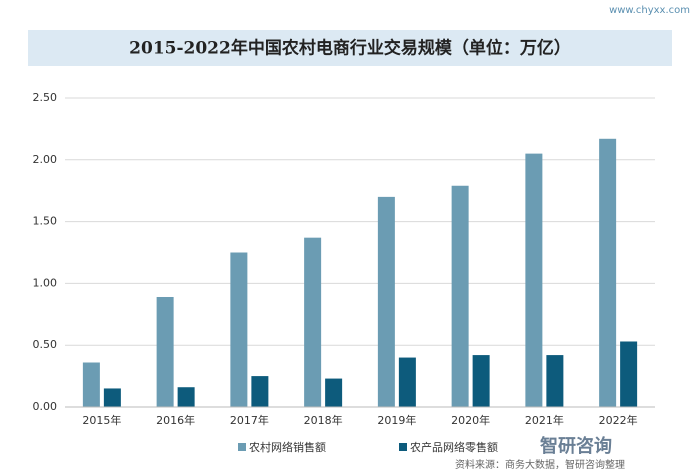 Image resolution: width=700 pixels, height=470 pixels. What do you see at coordinates (45, 406) in the screenshot?
I see `y-tick-label: 0.00` at bounding box center [45, 406].